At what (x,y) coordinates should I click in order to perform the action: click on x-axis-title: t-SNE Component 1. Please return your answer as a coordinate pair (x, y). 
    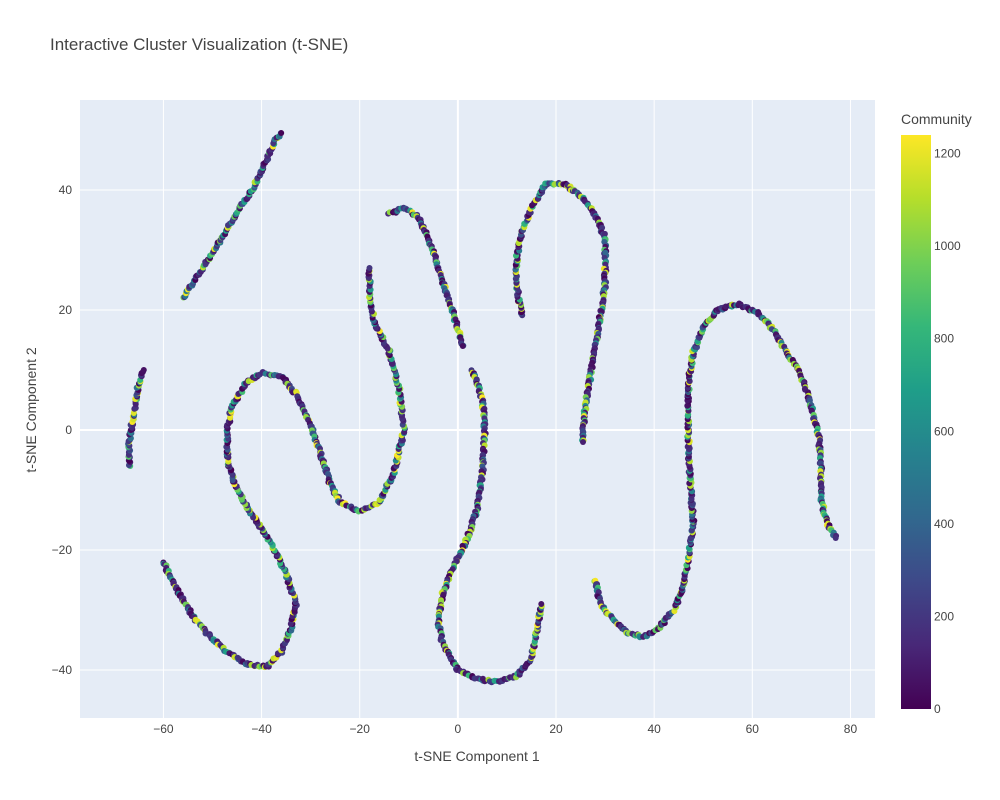
    Looking at the image, I should click on (476, 756).